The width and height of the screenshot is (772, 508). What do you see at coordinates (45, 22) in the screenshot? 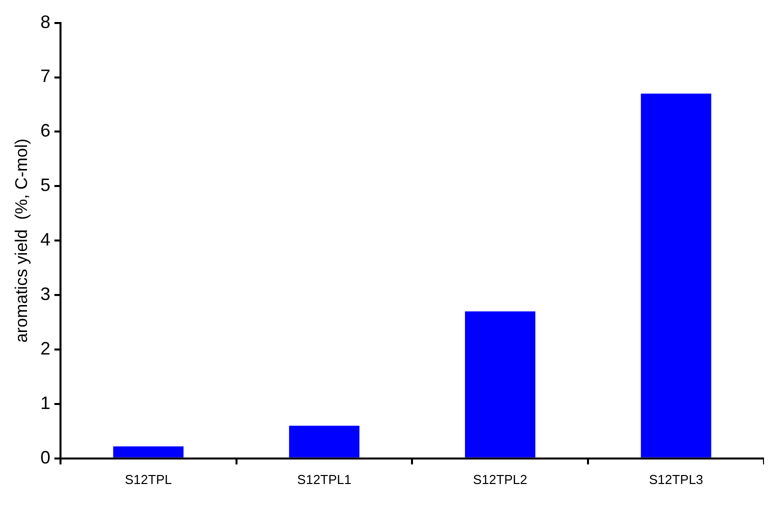
I see `y-tick-label: 8` at bounding box center [45, 22].